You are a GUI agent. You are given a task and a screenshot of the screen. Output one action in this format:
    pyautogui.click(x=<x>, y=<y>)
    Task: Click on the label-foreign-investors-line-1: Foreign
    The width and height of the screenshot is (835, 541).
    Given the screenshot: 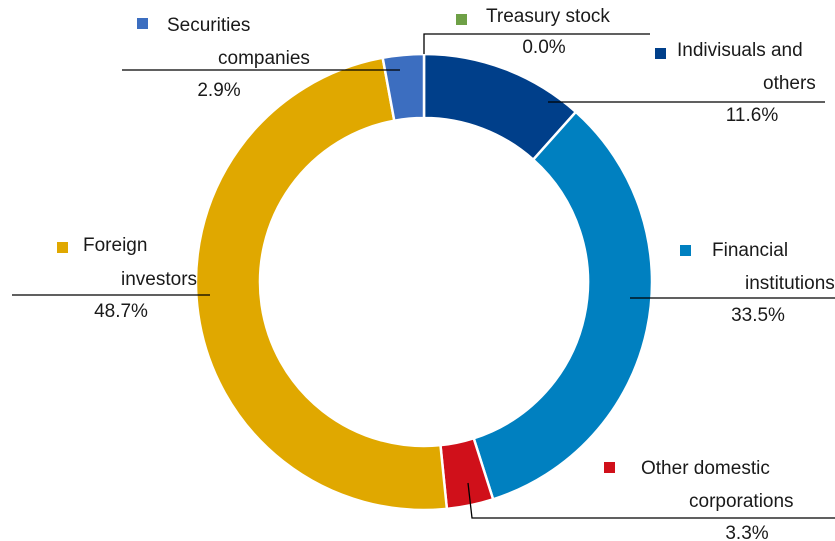 What is the action you would take?
    pyautogui.click(x=115, y=245)
    